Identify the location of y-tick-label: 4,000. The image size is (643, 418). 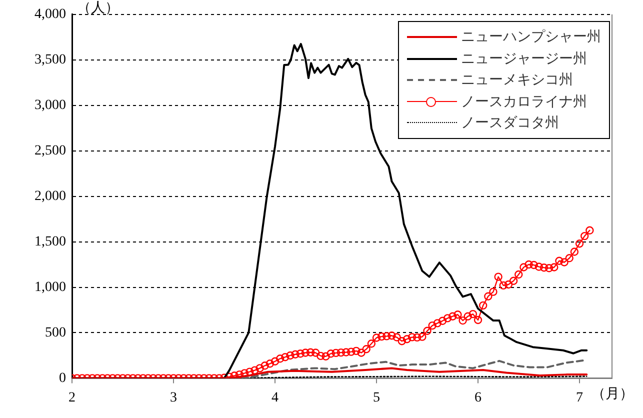
(50, 14).